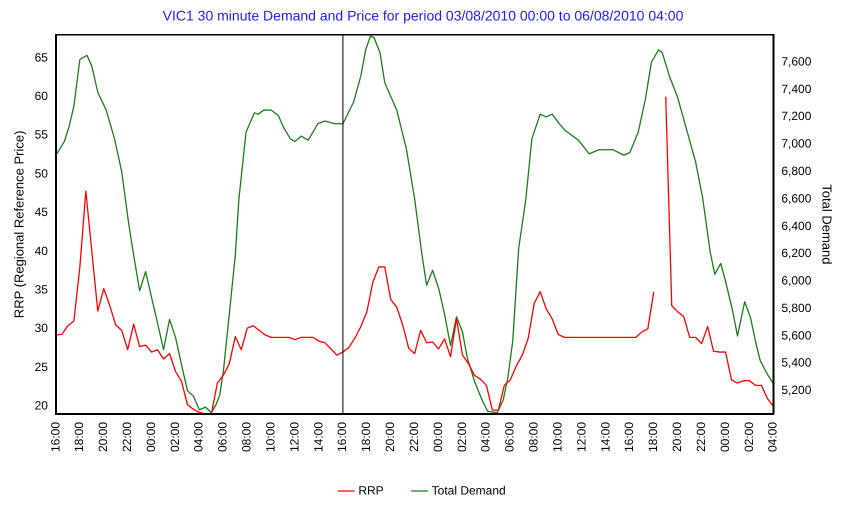  Describe the element at coordinates (371, 490) in the screenshot. I see `legend-label: RRP` at that location.